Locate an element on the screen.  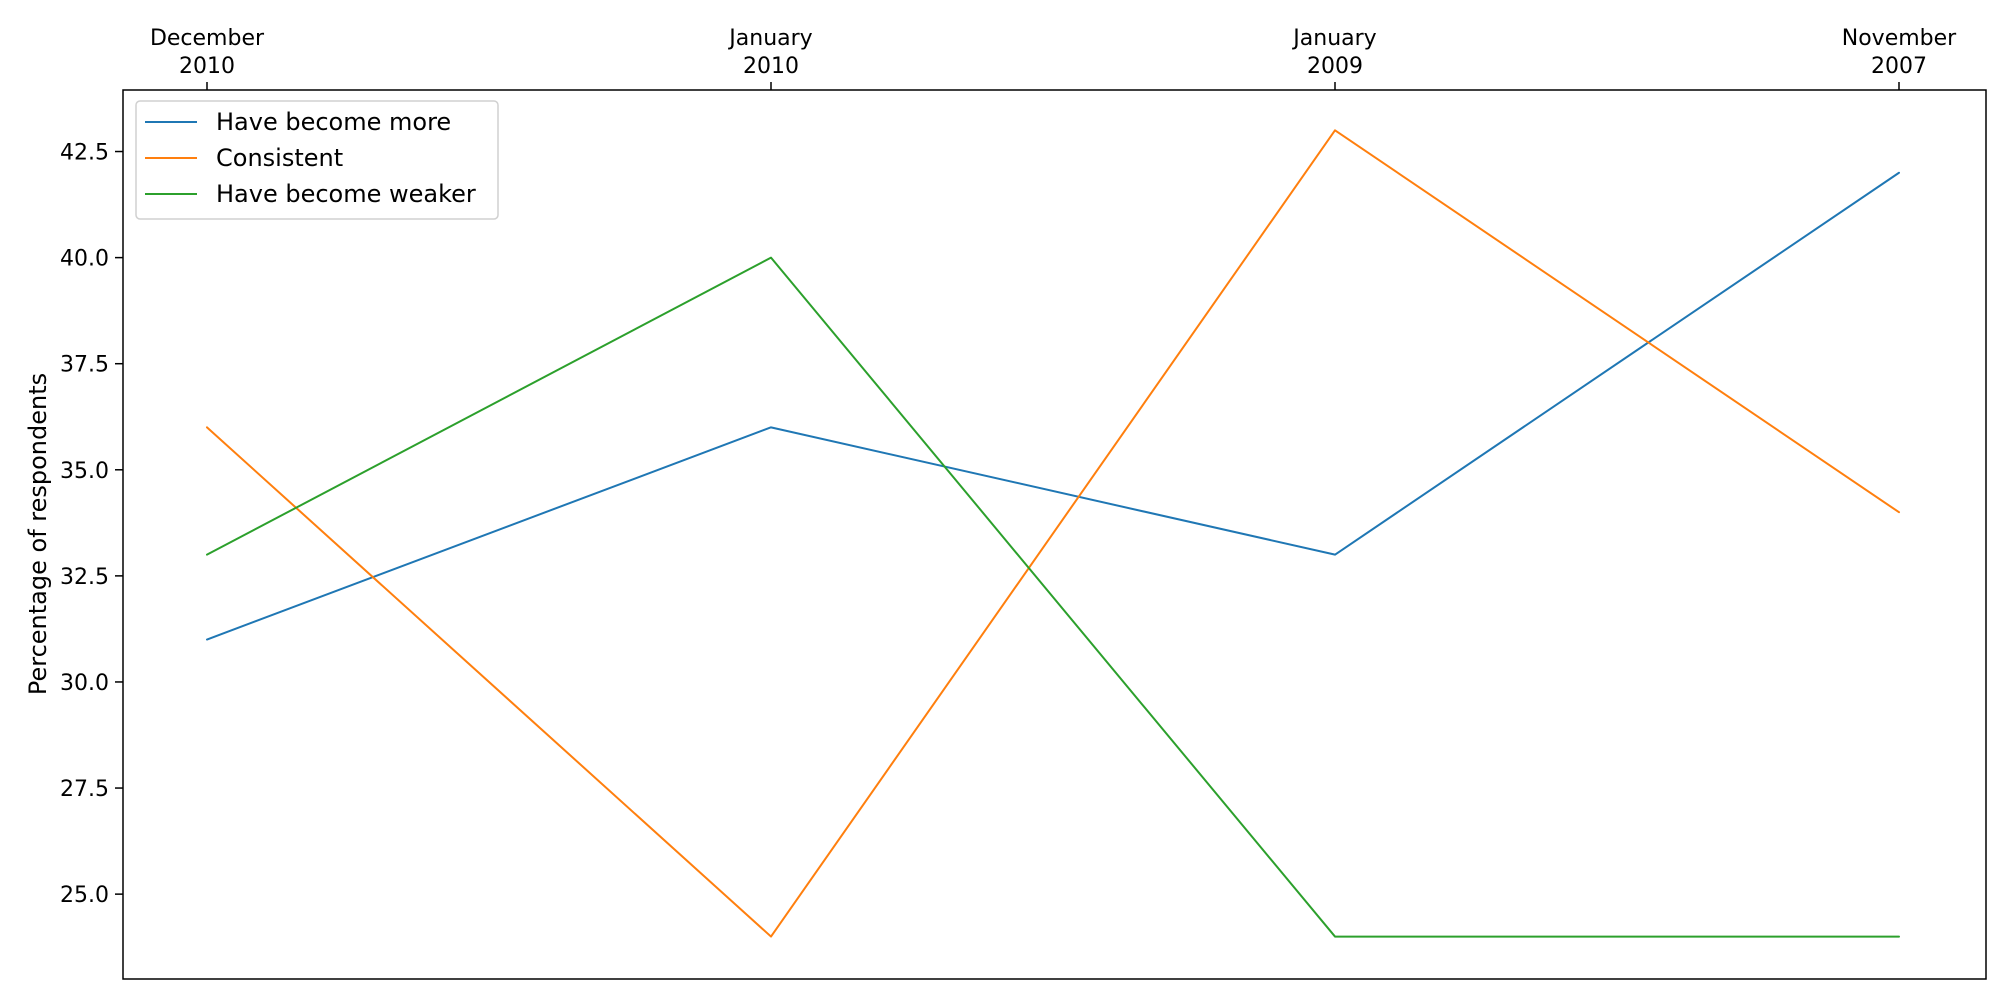
x-tick-label: December 2010 is located at coordinates (207, 52).